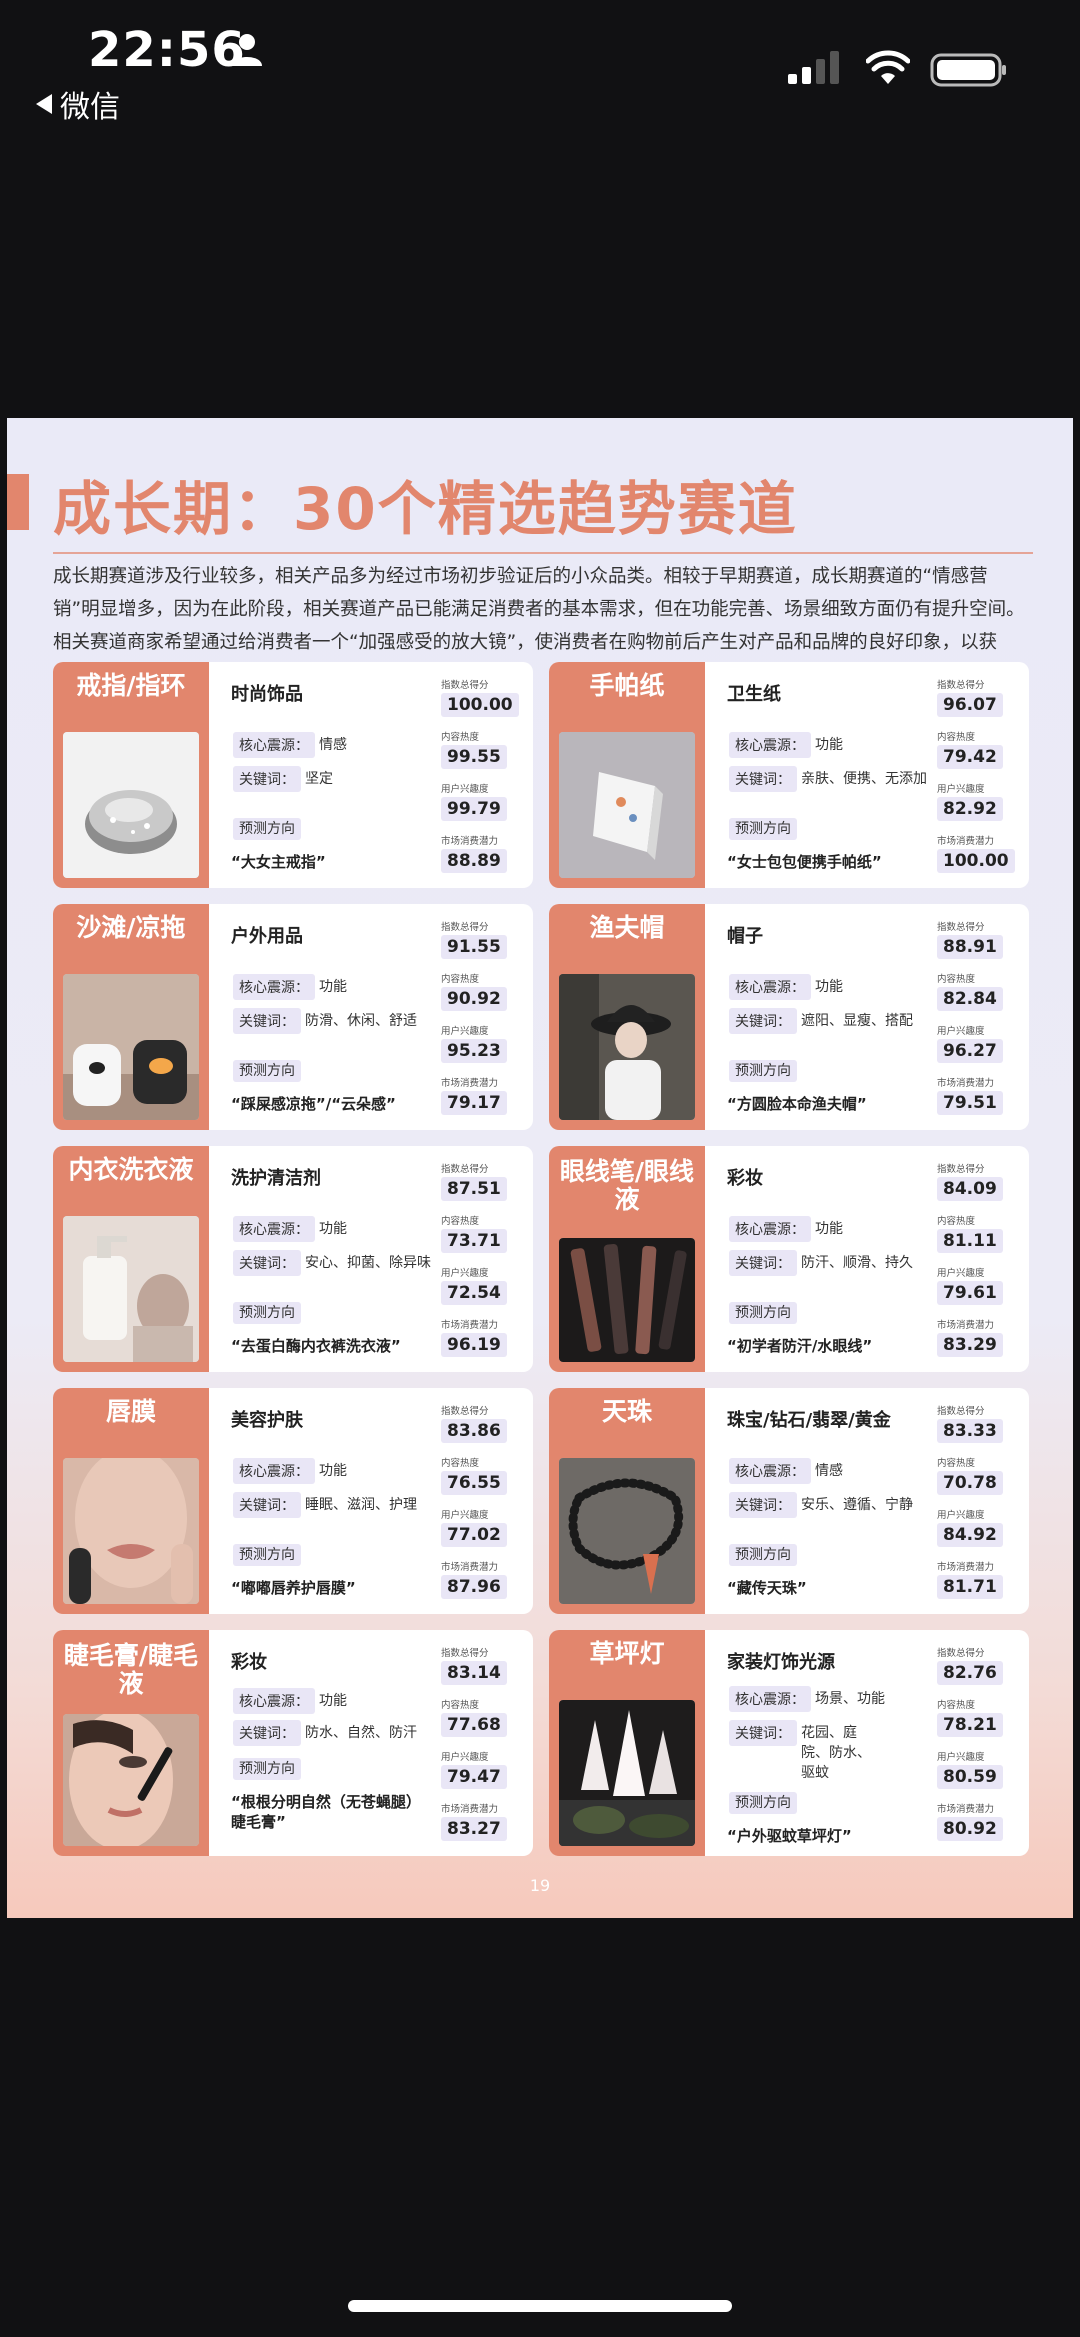  What do you see at coordinates (474, 1189) in the screenshot?
I see `total-score: 87.51` at bounding box center [474, 1189].